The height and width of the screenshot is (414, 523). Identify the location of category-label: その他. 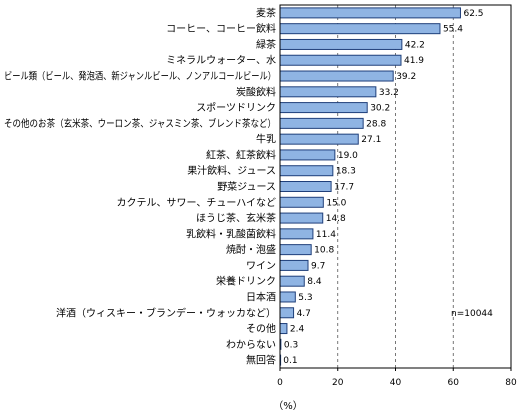
(261, 328).